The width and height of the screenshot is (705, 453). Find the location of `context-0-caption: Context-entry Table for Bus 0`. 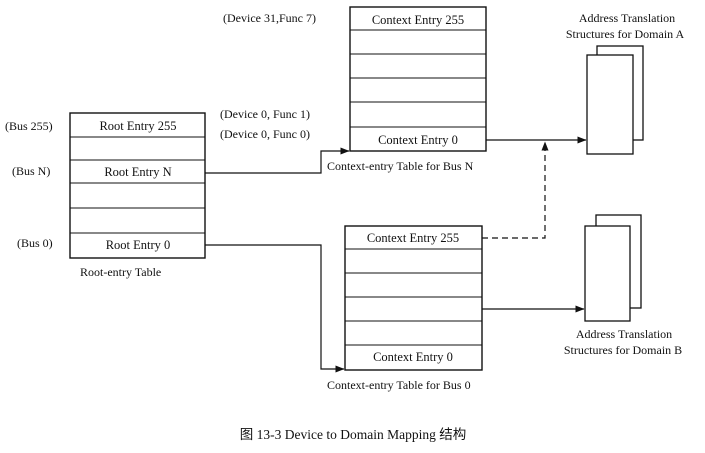

context-0-caption: Context-entry Table for Bus 0 is located at coordinates (399, 385).